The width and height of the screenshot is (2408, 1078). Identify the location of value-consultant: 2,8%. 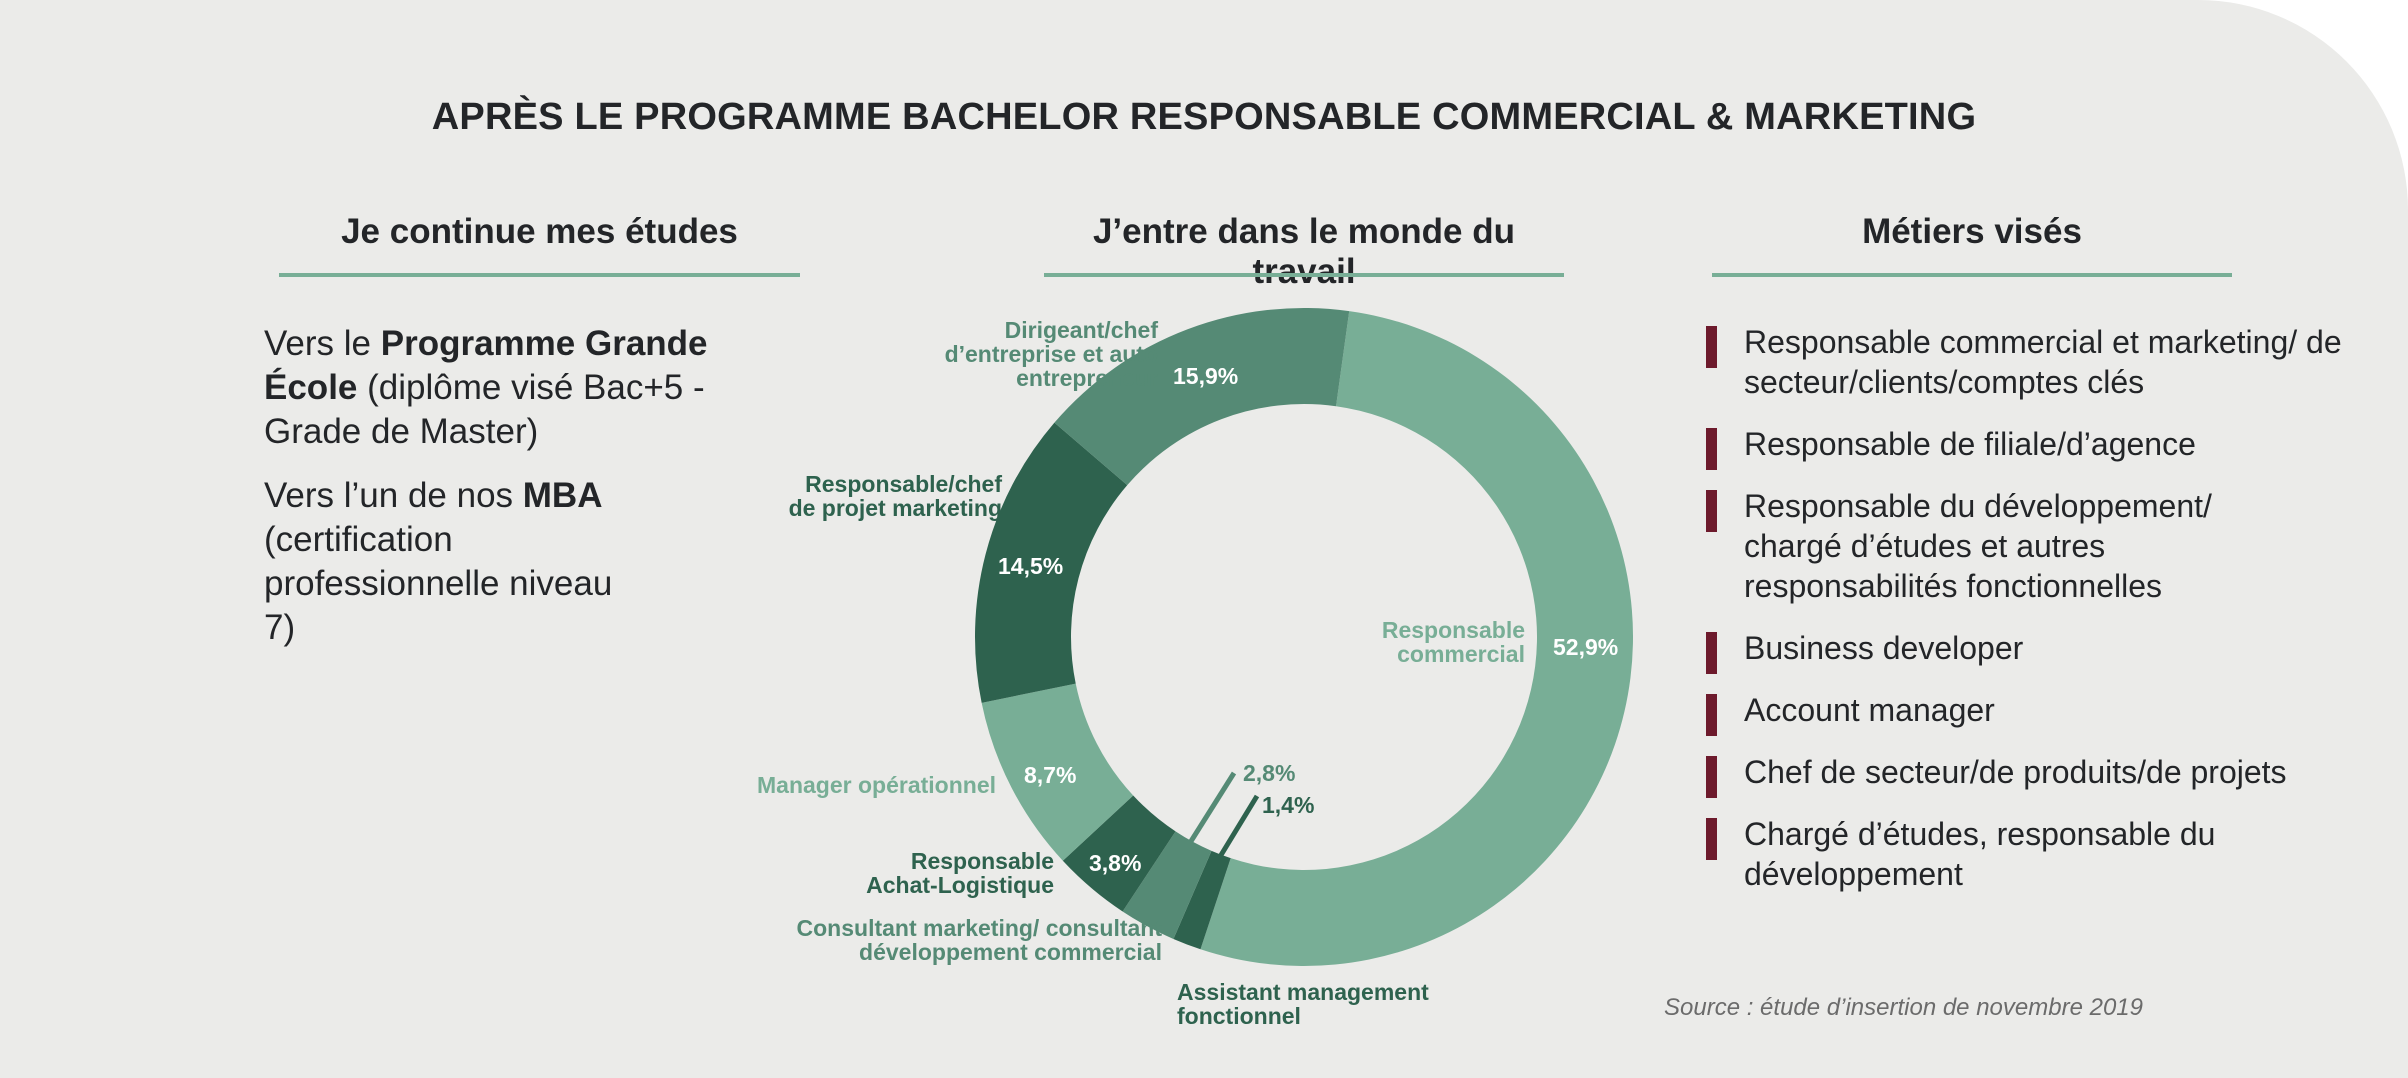
(1269, 773).